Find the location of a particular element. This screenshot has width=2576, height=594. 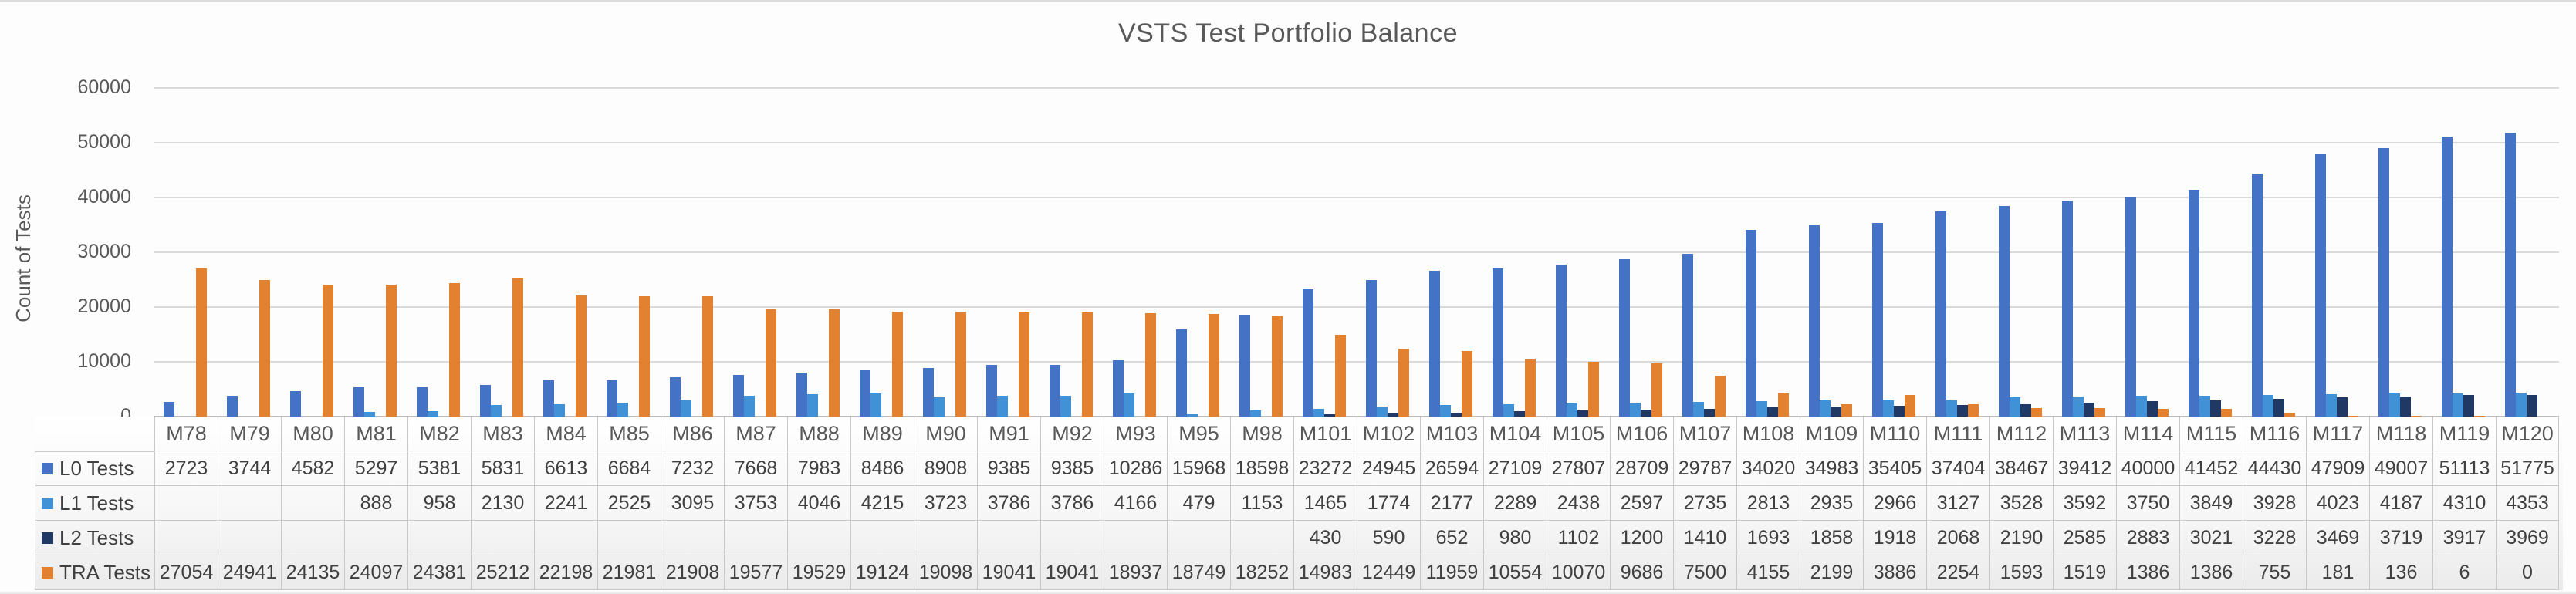

value-cell-l2-tests: 1858 is located at coordinates (1831, 538).